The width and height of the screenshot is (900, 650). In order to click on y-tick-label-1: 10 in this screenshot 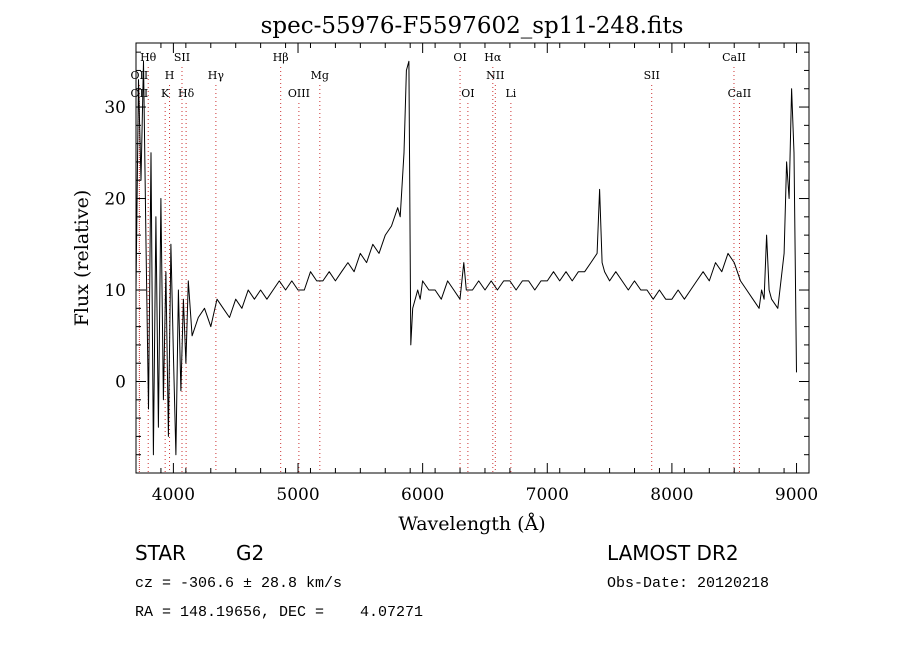, I will do `click(115, 291)`.